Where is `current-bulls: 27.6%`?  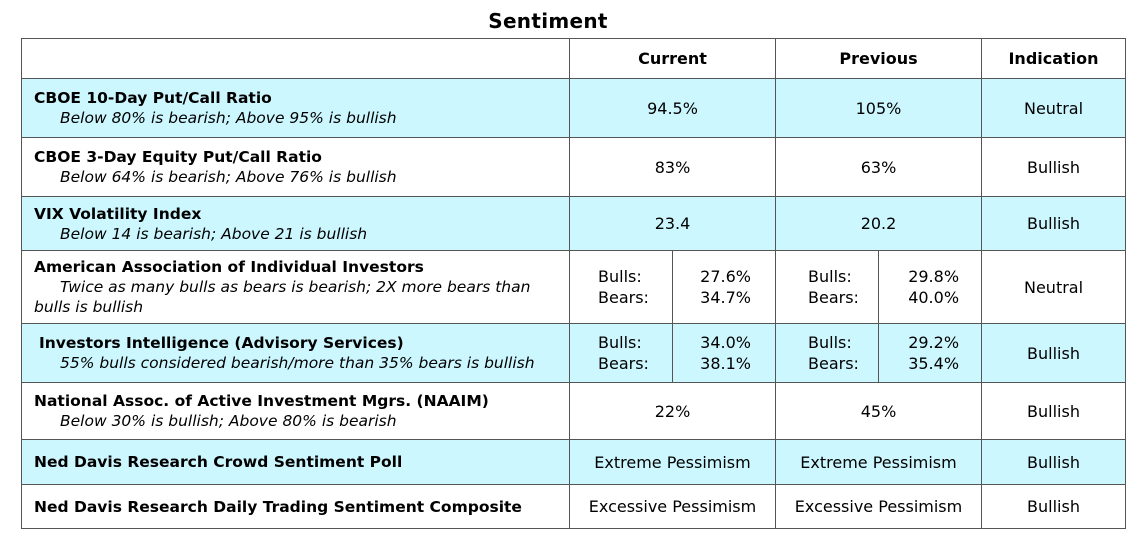
current-bulls: 27.6% is located at coordinates (725, 276).